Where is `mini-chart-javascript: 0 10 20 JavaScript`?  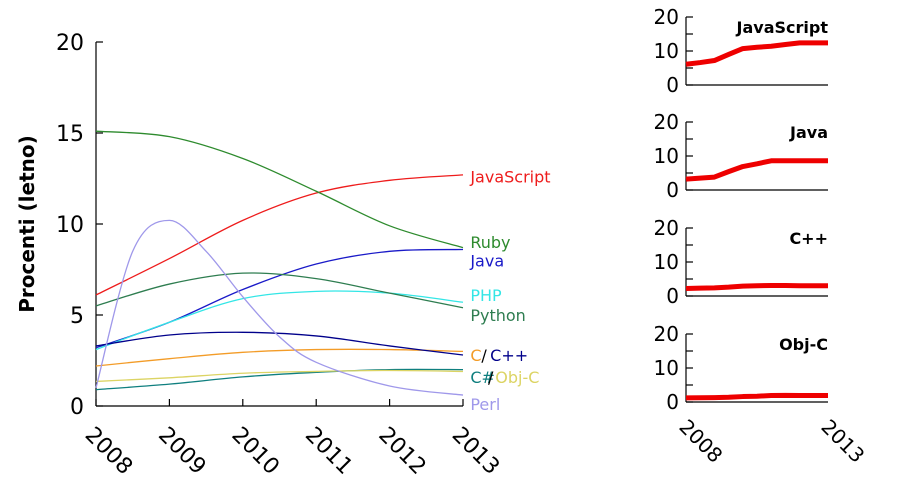
mini-chart-javascript: 0 10 20 JavaScript is located at coordinates (741, 51).